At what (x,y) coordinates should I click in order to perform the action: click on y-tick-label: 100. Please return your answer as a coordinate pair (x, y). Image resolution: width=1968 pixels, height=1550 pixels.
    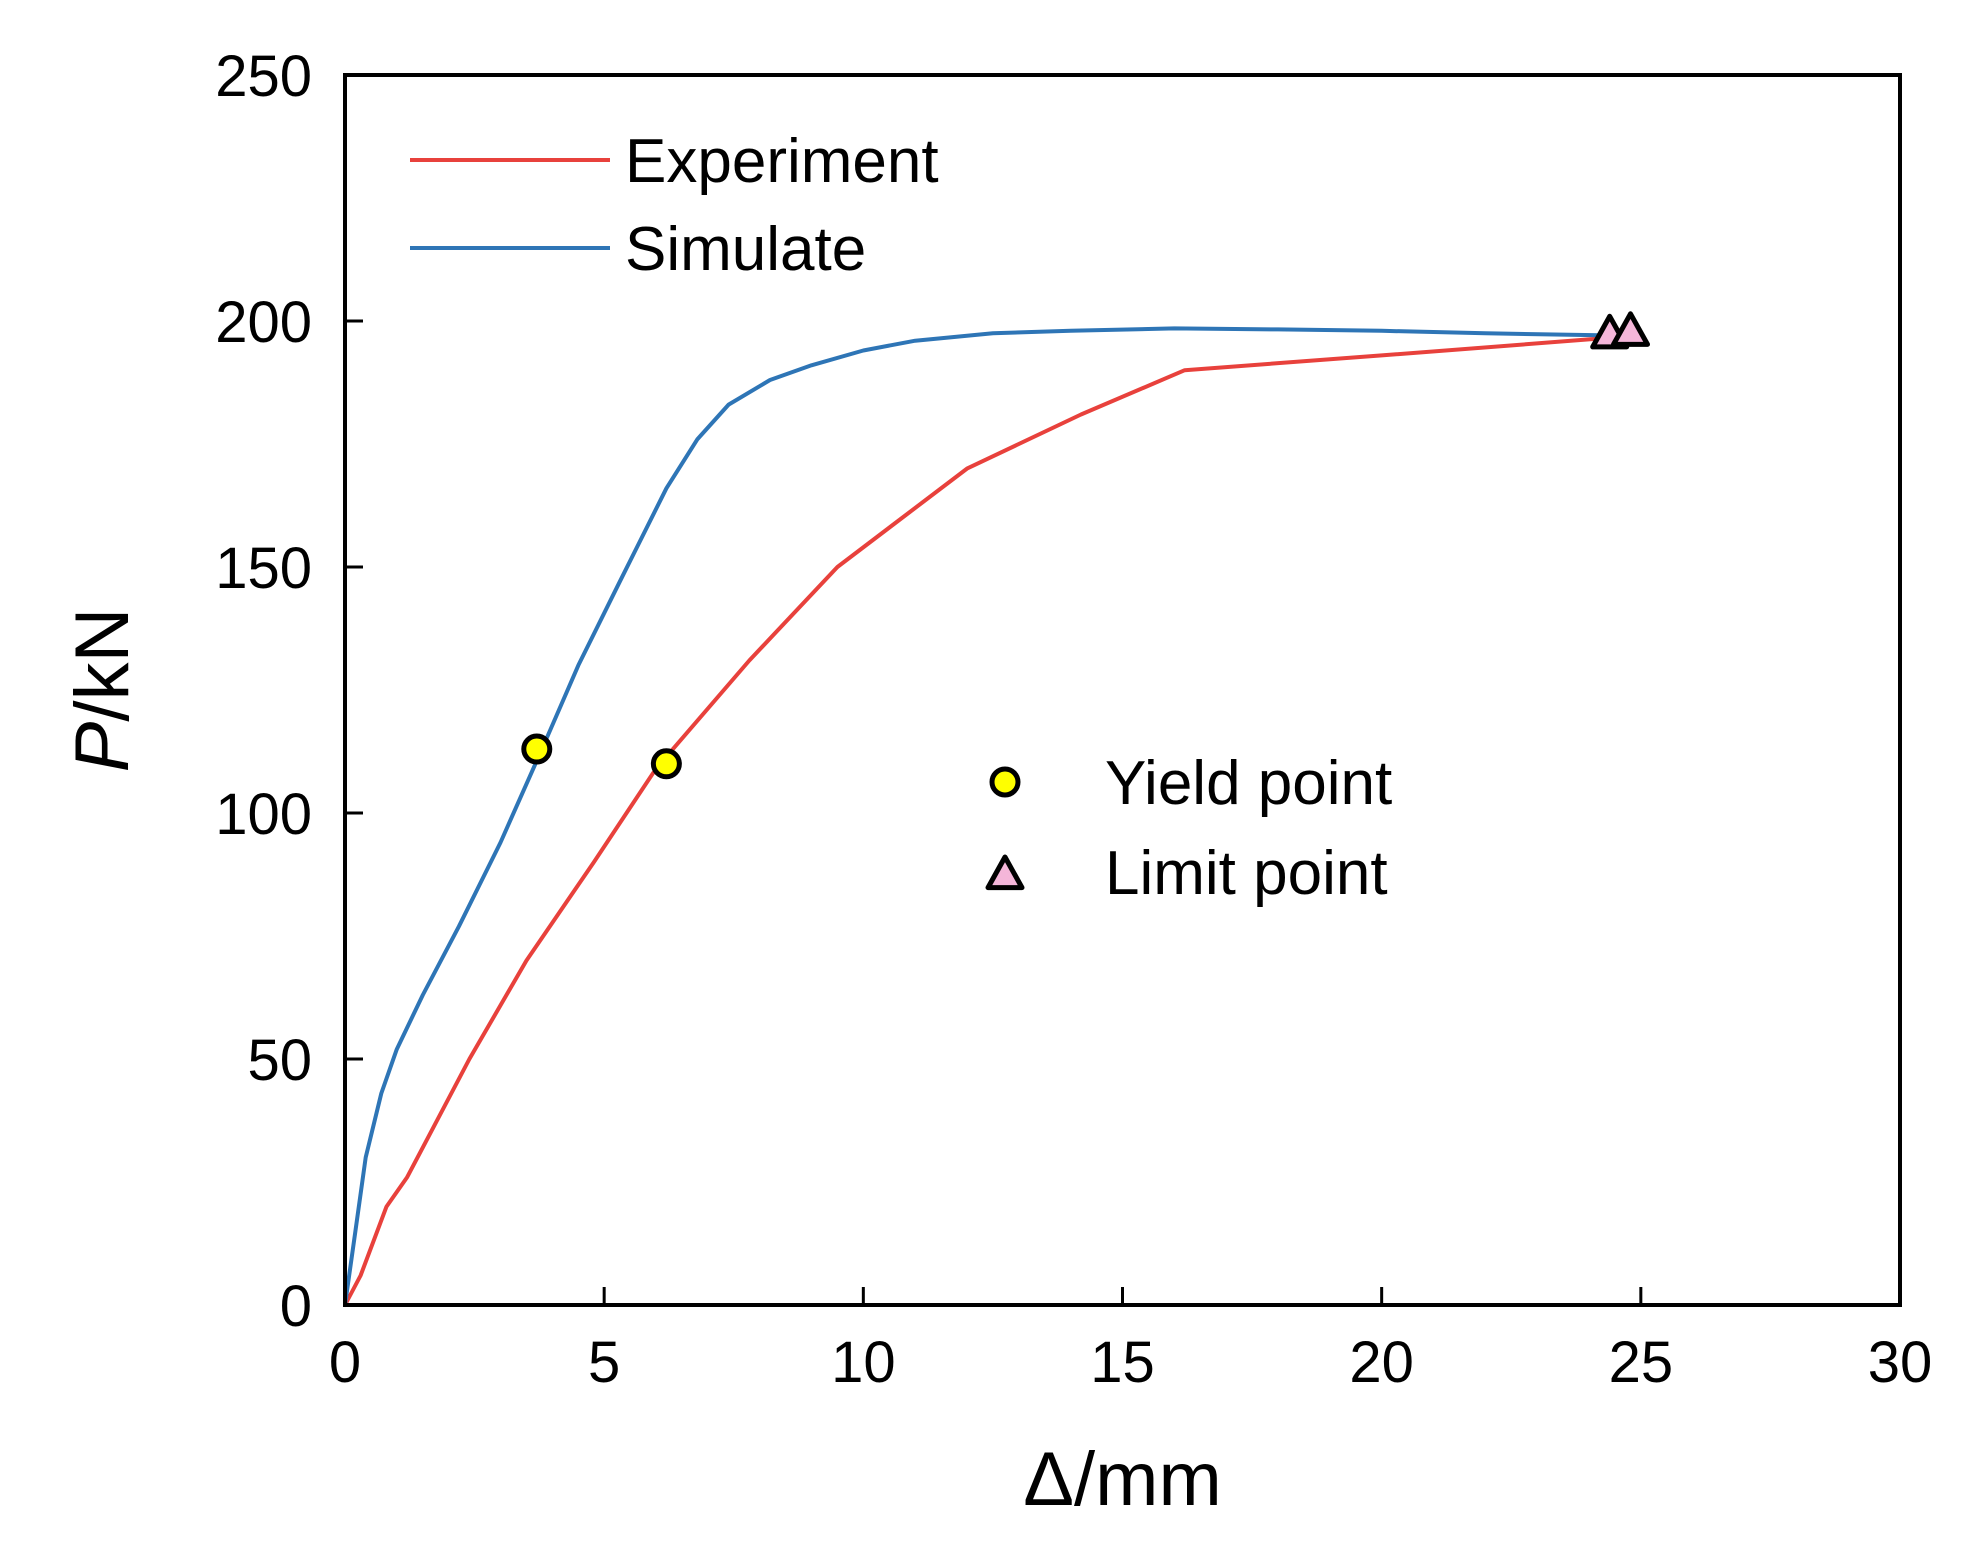
    Looking at the image, I should click on (263, 814).